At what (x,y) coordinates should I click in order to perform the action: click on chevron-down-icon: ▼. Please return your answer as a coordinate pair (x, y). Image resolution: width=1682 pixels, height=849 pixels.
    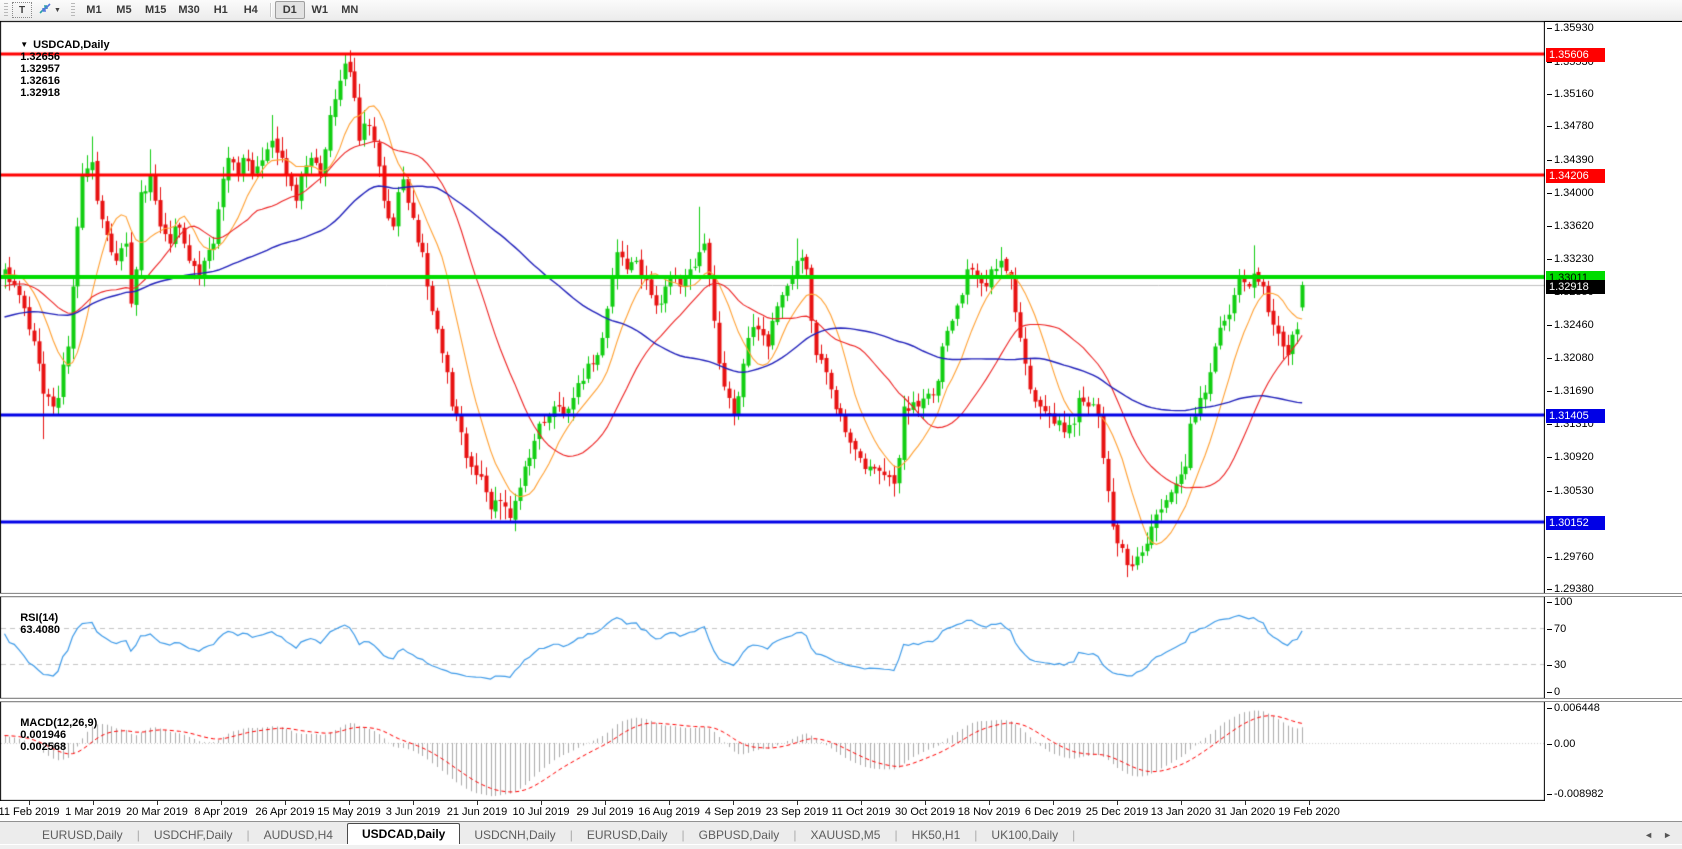
    Looking at the image, I should click on (57, 10).